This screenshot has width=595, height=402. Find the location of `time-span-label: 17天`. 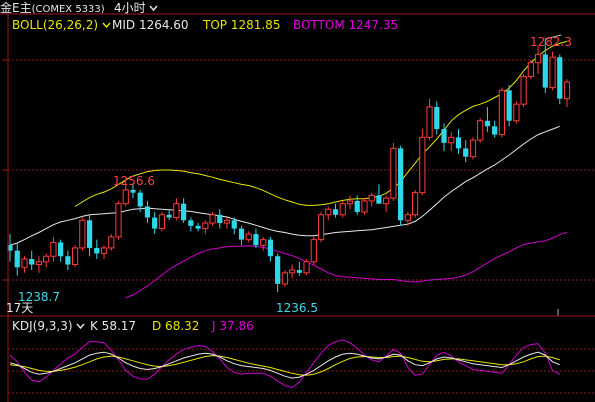

time-span-label: 17天 is located at coordinates (20, 308).